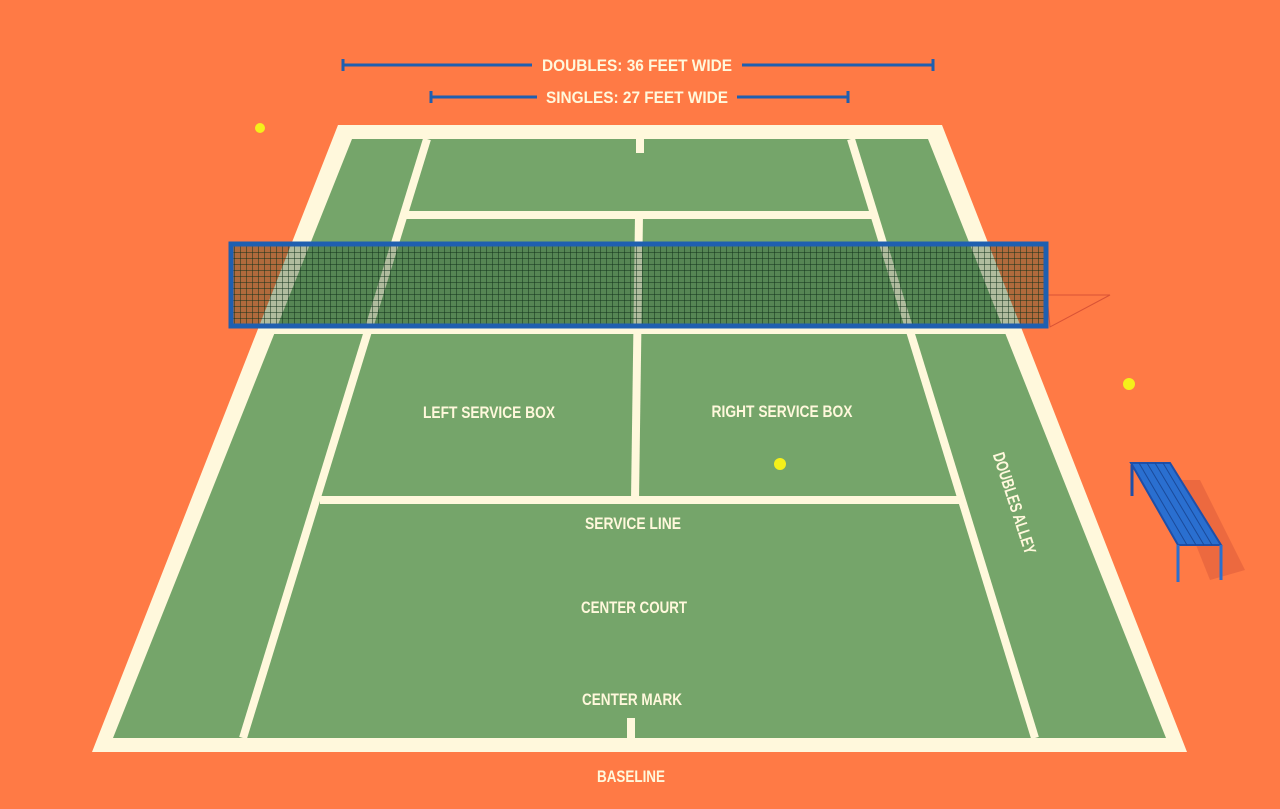 The height and width of the screenshot is (809, 1280). I want to click on doubles-width-label: DOUBLES: 36 FEET WIDE, so click(637, 65).